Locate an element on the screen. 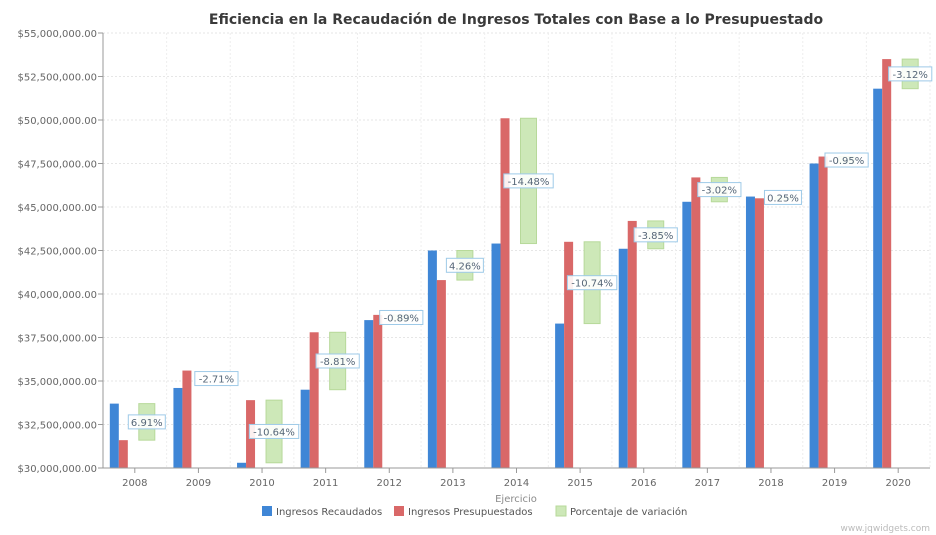 This screenshot has width=936, height=535. y-tick-label: $47,500,000.00 is located at coordinates (57, 165).